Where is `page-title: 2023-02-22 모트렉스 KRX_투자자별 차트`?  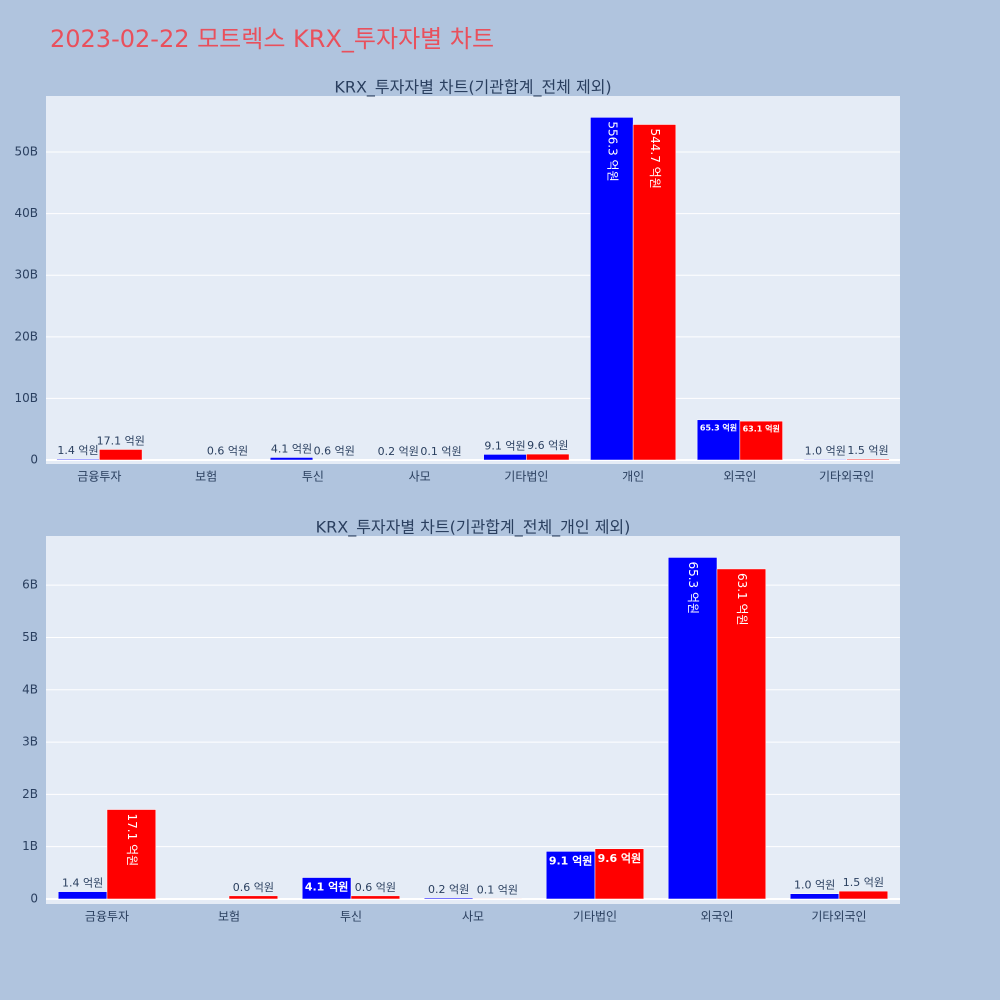 page-title: 2023-02-22 모트렉스 KRX_투자자별 차트 is located at coordinates (272, 39).